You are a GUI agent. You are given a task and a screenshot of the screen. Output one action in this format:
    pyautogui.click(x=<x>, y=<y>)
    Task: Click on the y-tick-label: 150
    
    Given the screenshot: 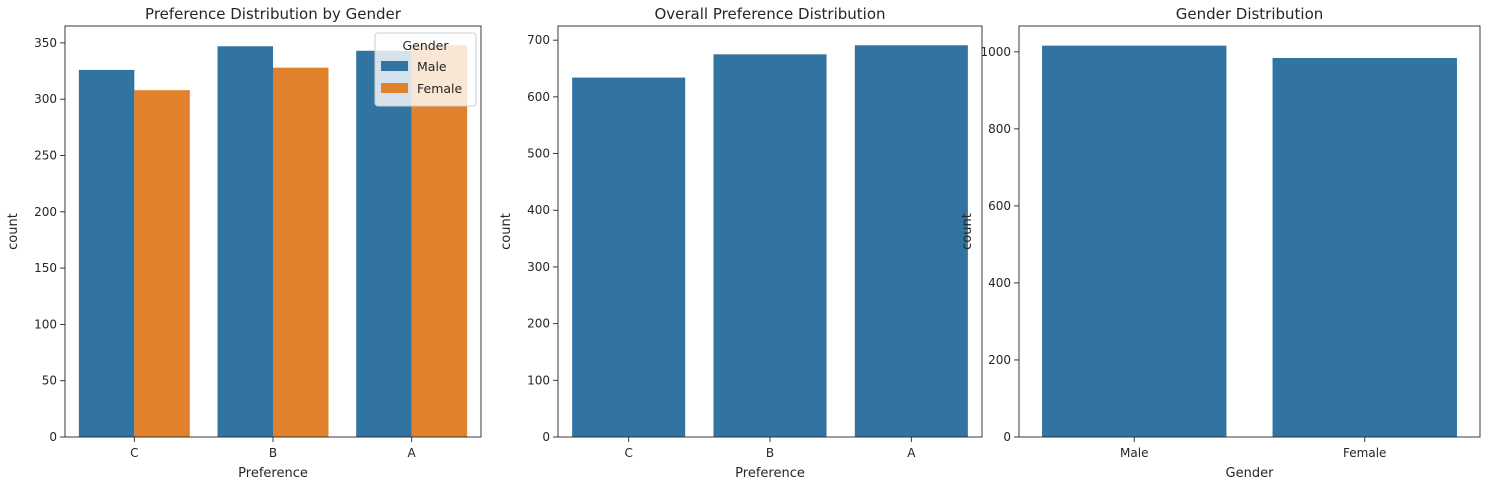 What is the action you would take?
    pyautogui.click(x=45, y=268)
    